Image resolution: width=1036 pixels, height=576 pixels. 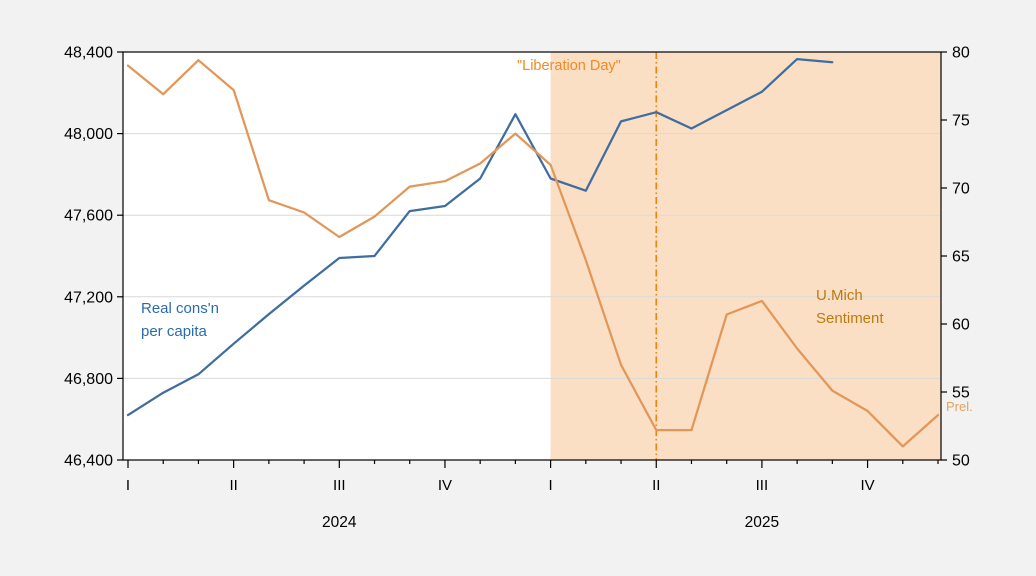 I want to click on left-tick-label: 47,200, so click(x=88, y=297).